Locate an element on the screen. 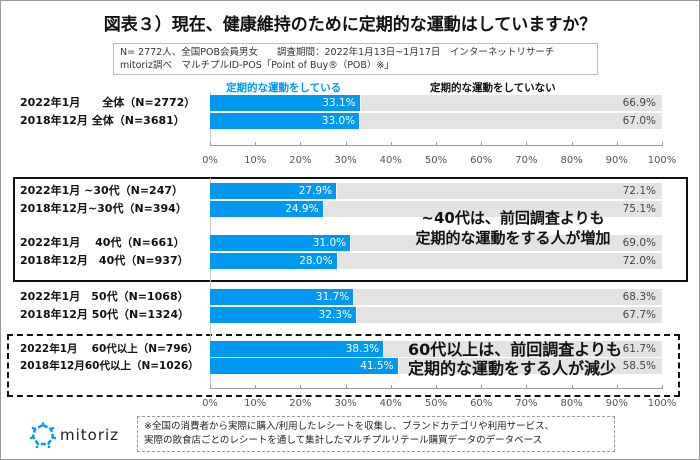 The image size is (700, 460). legend-does: 定期的な運動をしている is located at coordinates (284, 88).